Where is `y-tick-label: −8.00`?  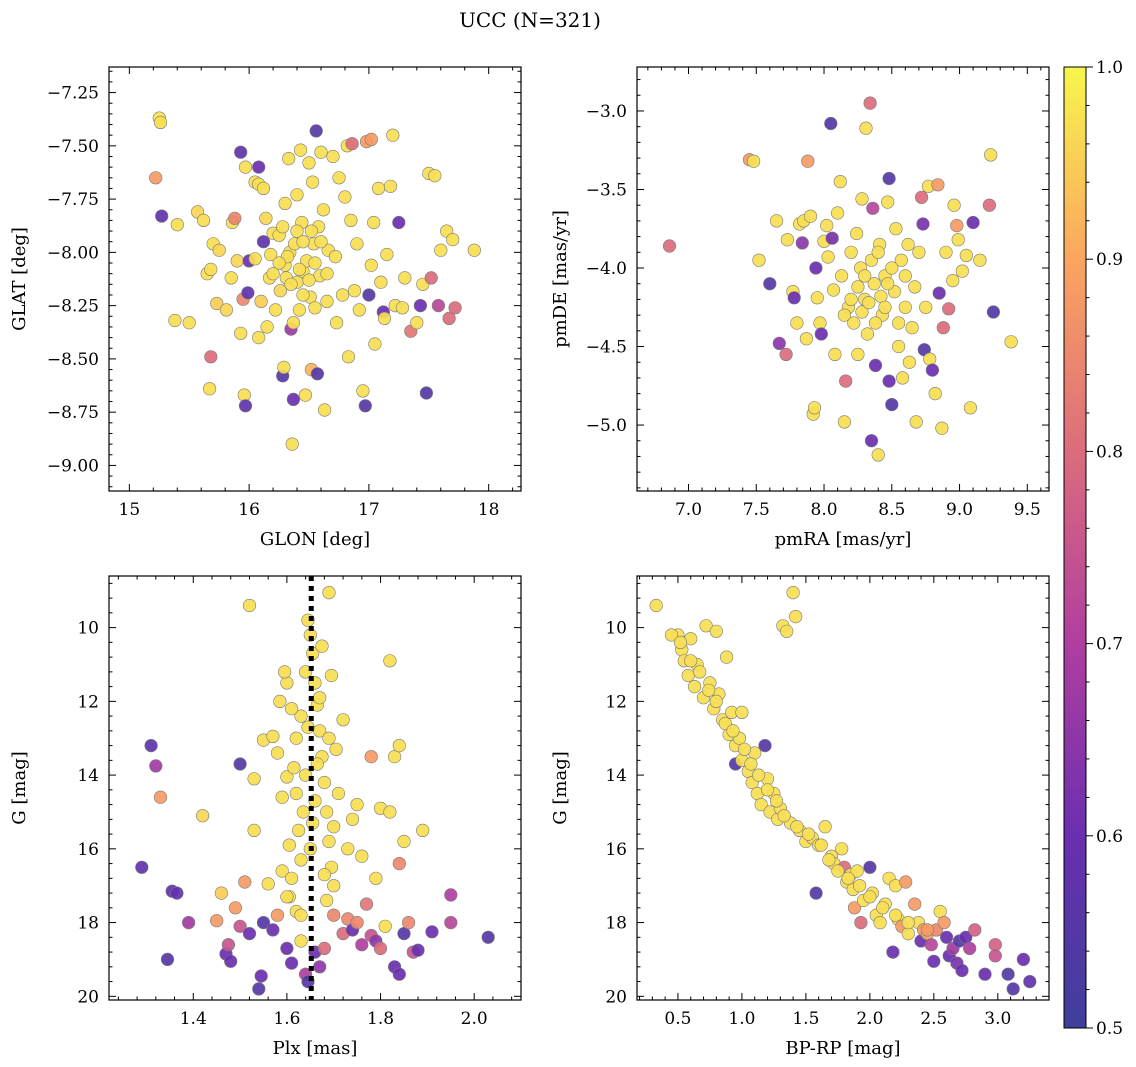 y-tick-label: −8.00 is located at coordinates (73, 253).